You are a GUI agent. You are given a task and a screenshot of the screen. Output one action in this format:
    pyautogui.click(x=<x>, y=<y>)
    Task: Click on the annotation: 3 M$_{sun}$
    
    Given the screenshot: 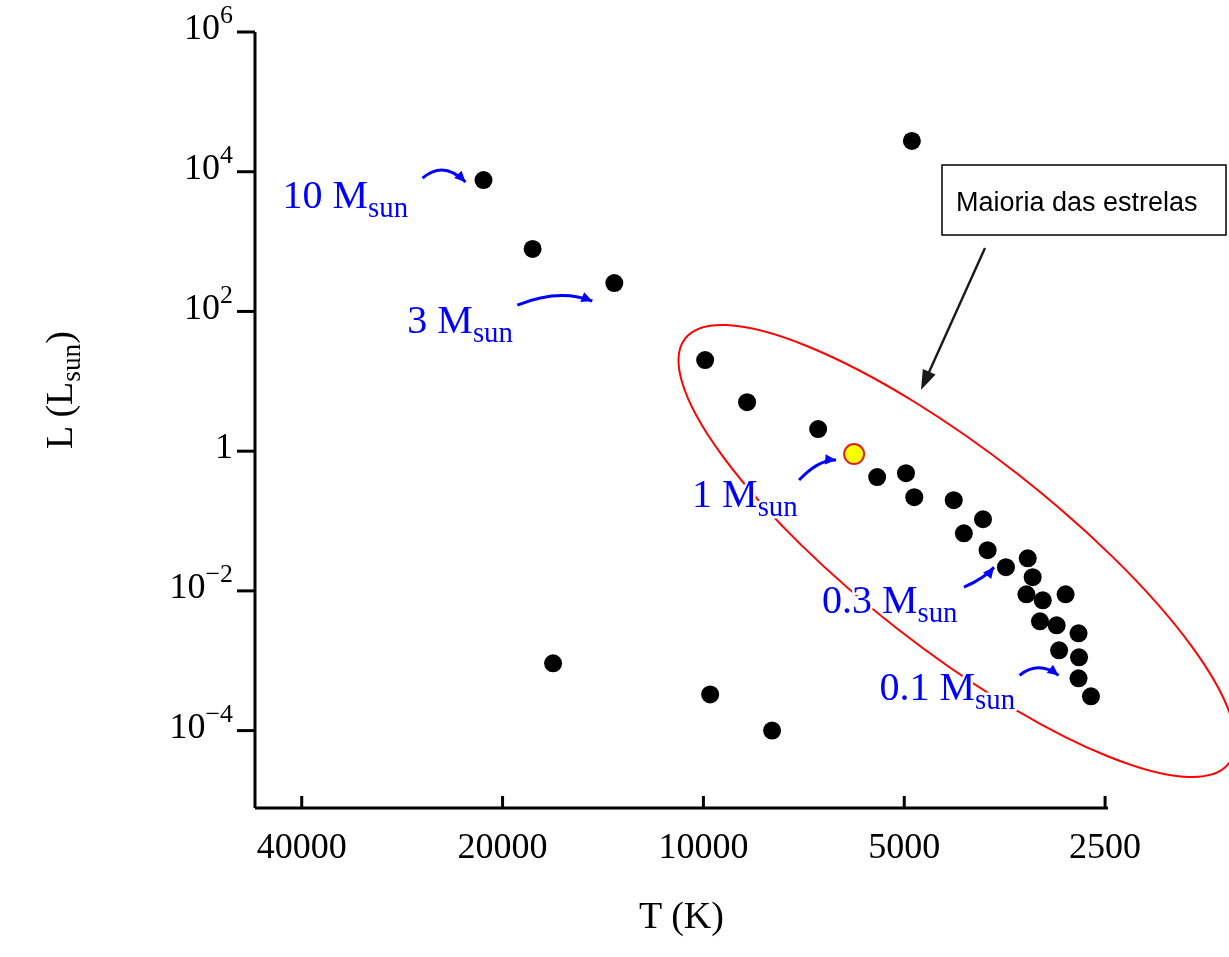 What is the action you would take?
    pyautogui.click(x=460, y=322)
    